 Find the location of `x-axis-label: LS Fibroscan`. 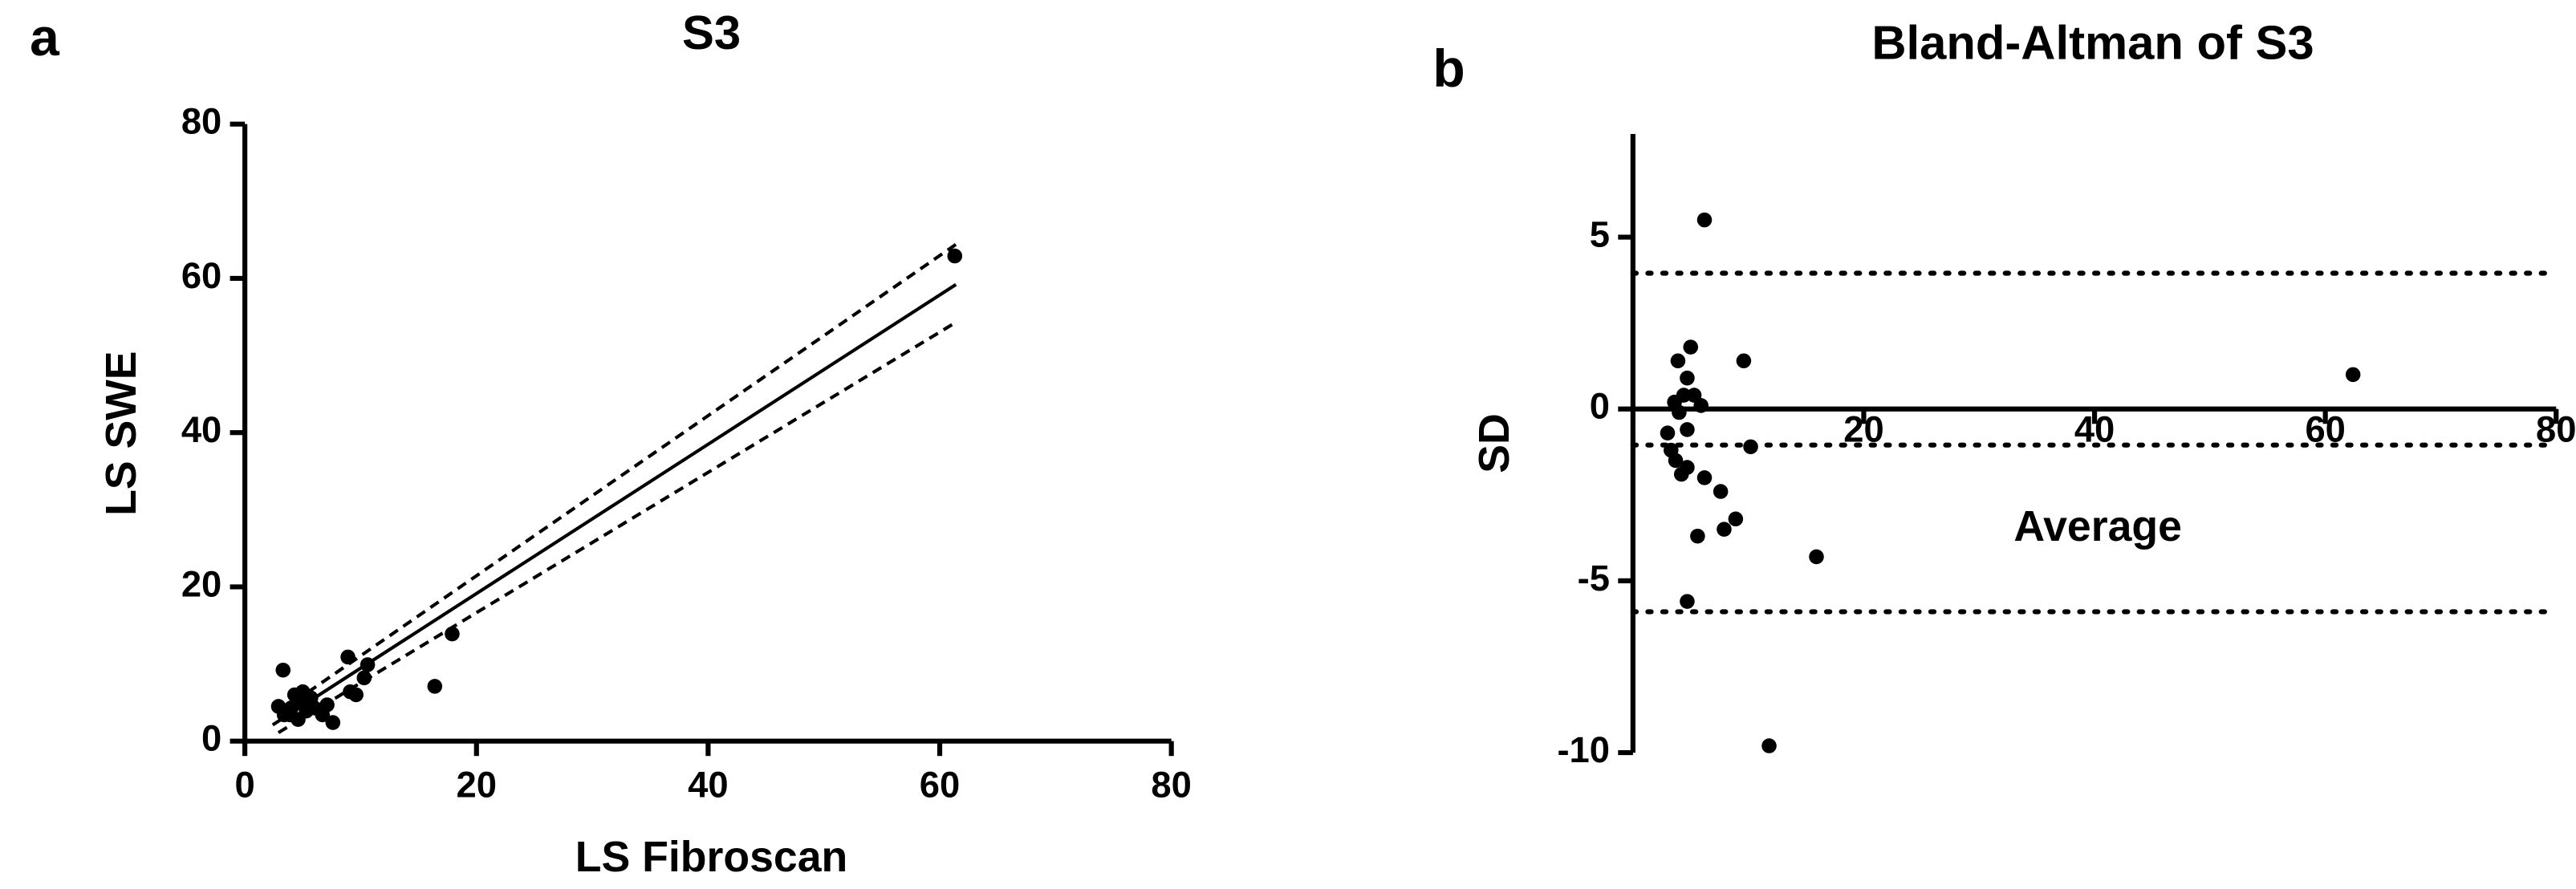

x-axis-label: LS Fibroscan is located at coordinates (711, 857).